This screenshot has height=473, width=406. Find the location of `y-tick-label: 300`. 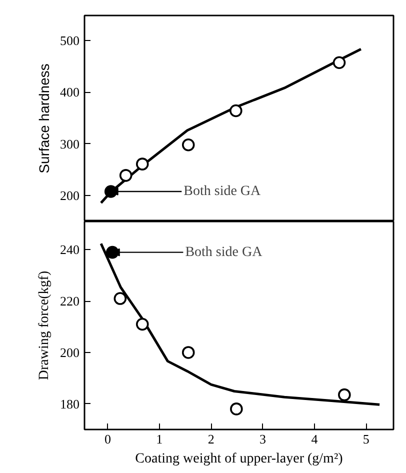

y-tick-label: 300 is located at coordinates (70, 144).